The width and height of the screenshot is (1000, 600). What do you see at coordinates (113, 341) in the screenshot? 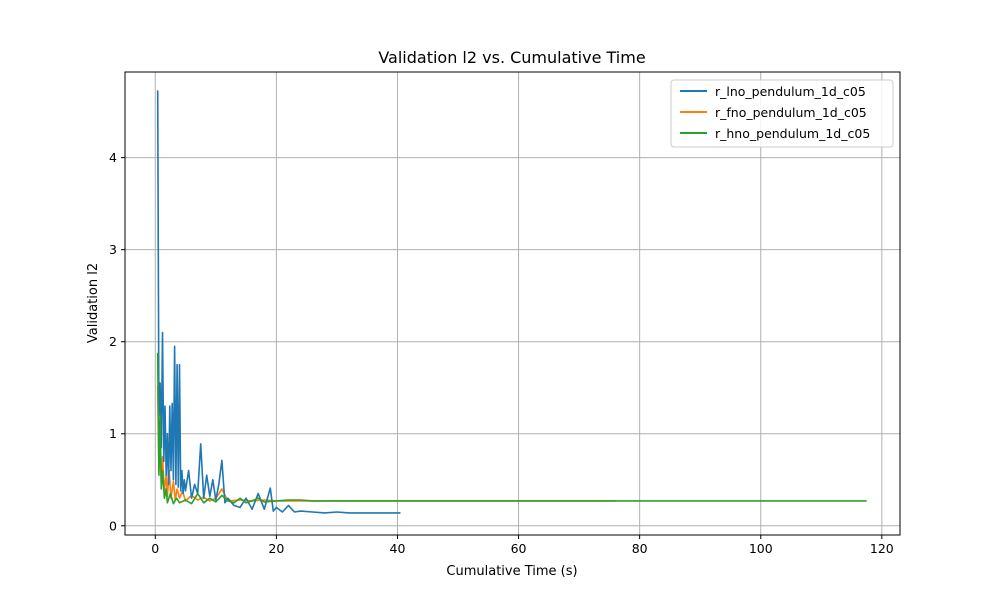
I see `y-tick-label: 2` at bounding box center [113, 341].